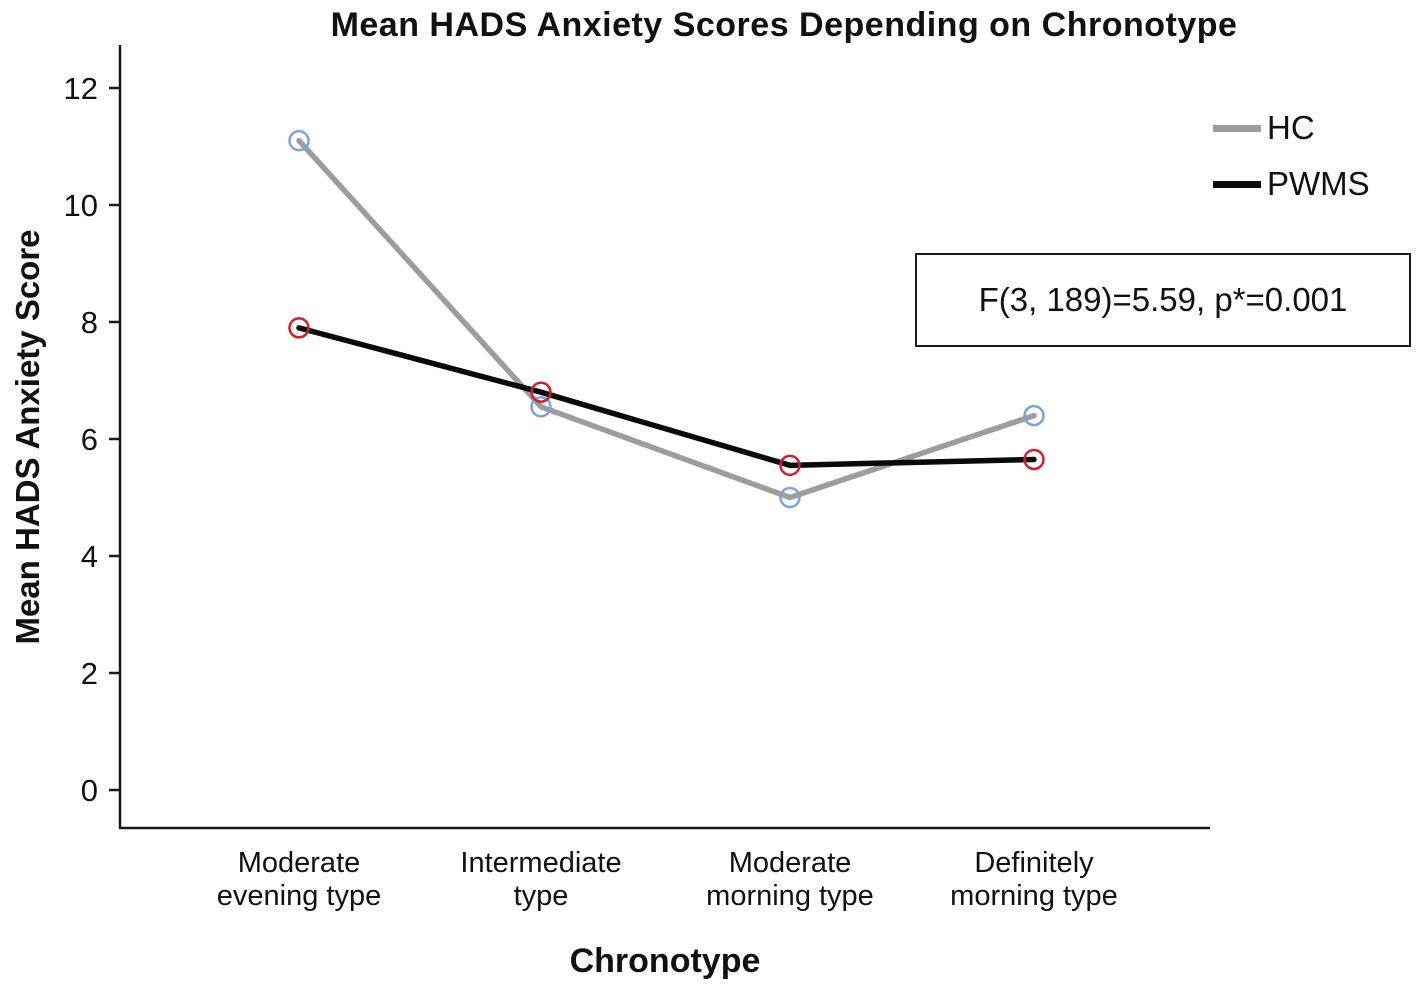 The height and width of the screenshot is (992, 1418). I want to click on legend-label-hc: HC, so click(1291, 127).